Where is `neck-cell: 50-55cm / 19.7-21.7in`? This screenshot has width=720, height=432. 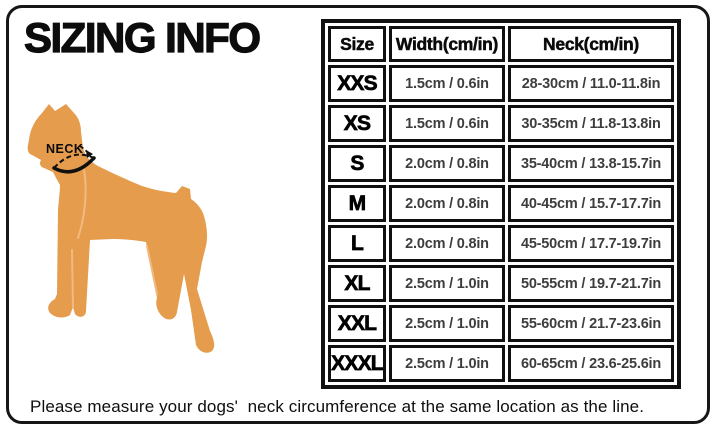
neck-cell: 50-55cm / 19.7-21.7in is located at coordinates (591, 283).